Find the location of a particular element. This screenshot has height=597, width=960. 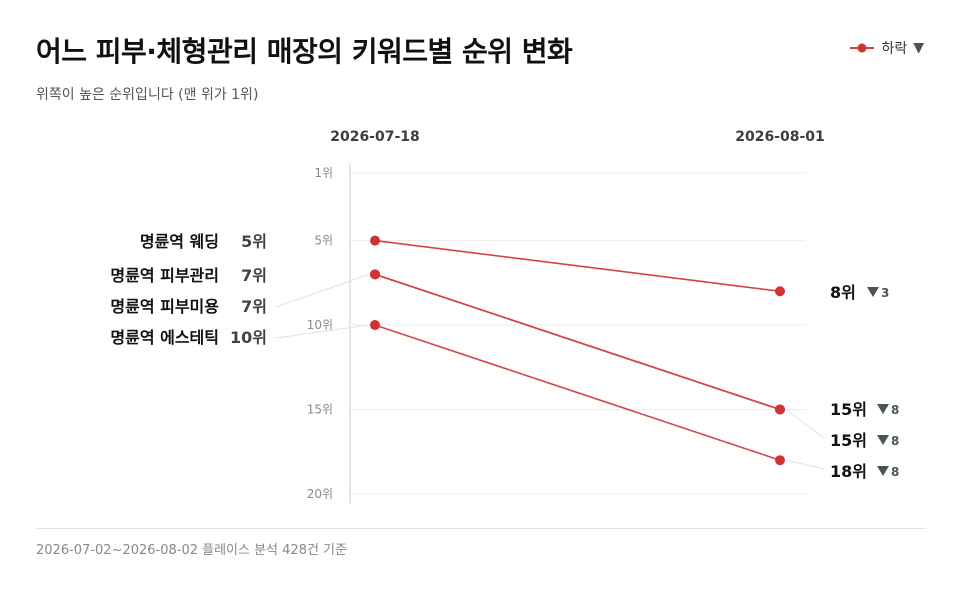

rank-change-label: 3 is located at coordinates (885, 293).